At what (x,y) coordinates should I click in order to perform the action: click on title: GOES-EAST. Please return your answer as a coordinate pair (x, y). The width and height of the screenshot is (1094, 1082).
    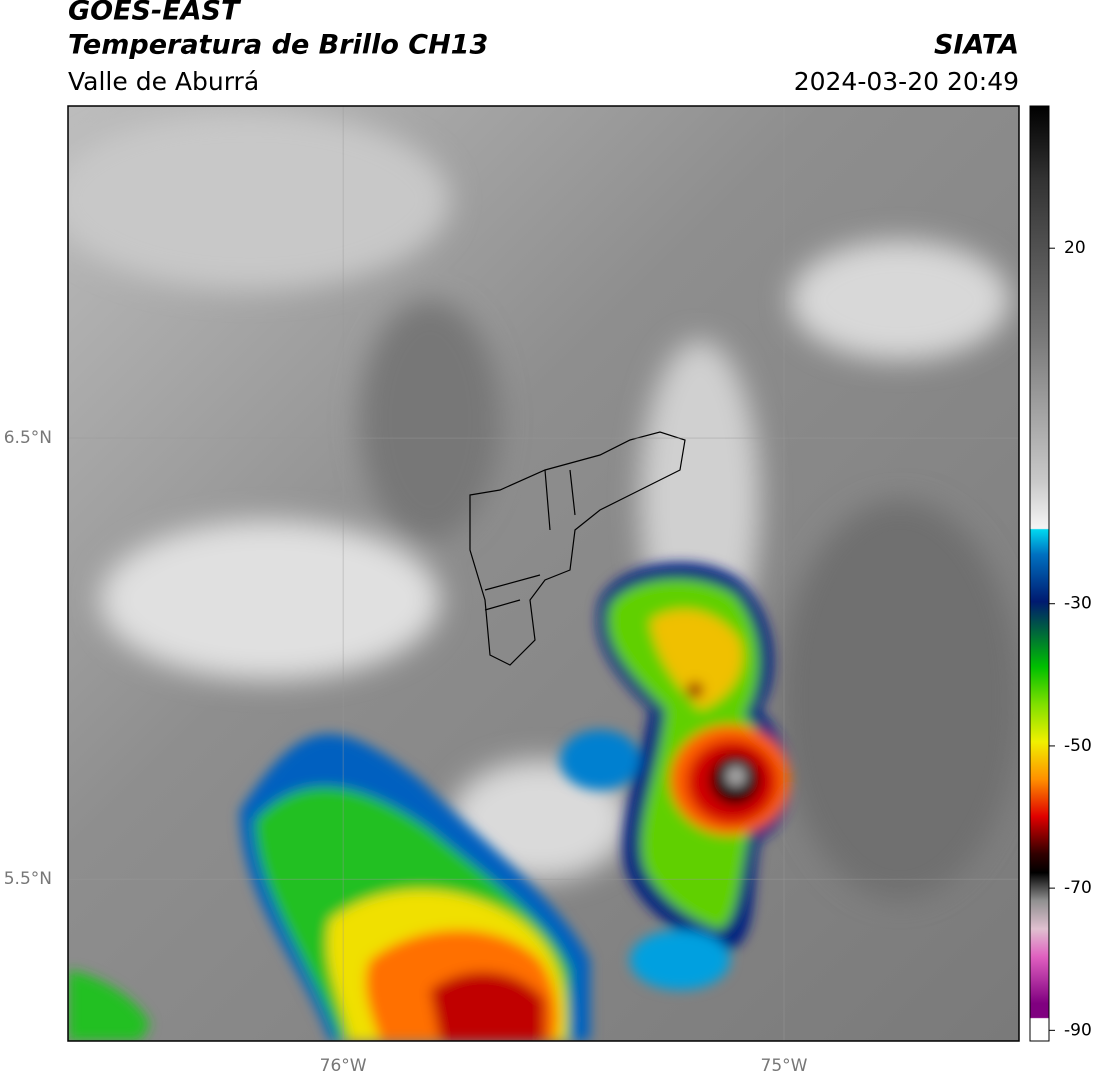
    Looking at the image, I should click on (155, 13).